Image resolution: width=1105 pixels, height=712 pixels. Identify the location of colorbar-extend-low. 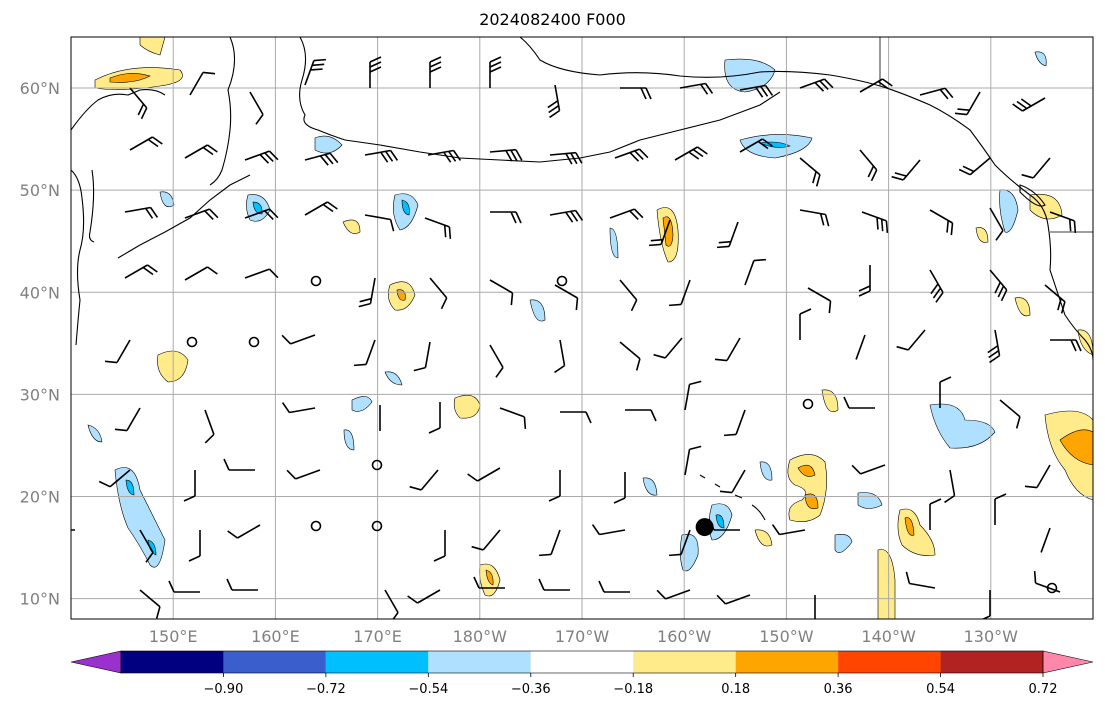
(96, 662).